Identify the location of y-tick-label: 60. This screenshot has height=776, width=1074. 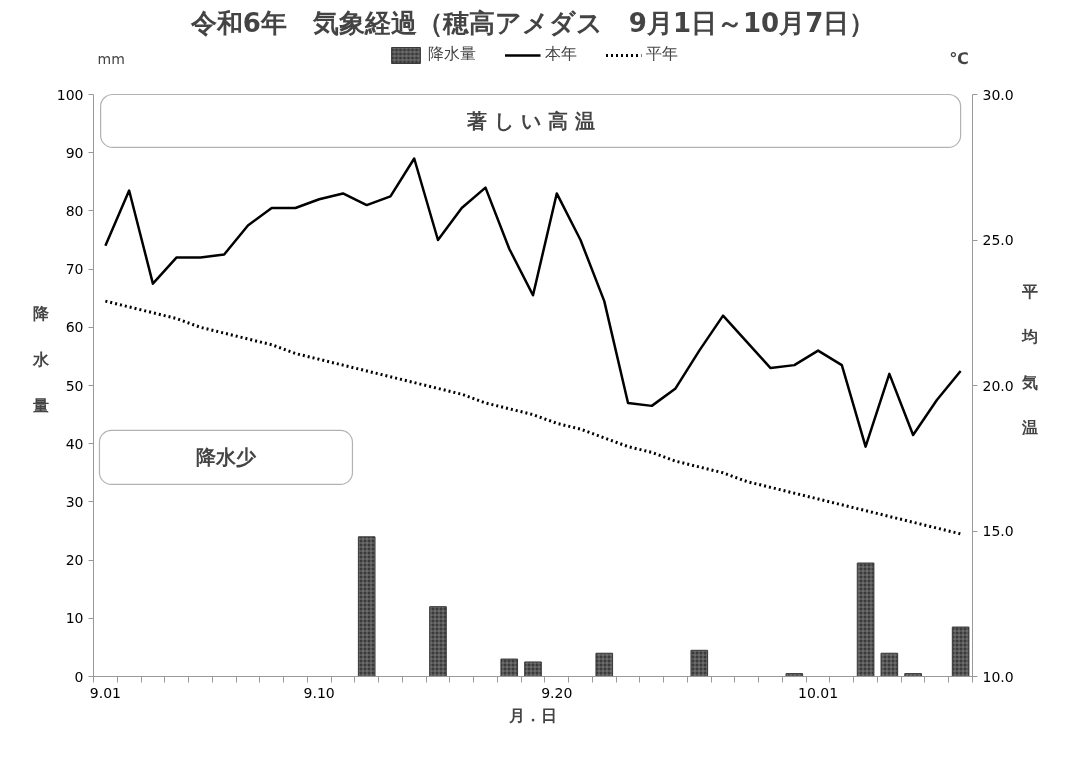
(74, 327).